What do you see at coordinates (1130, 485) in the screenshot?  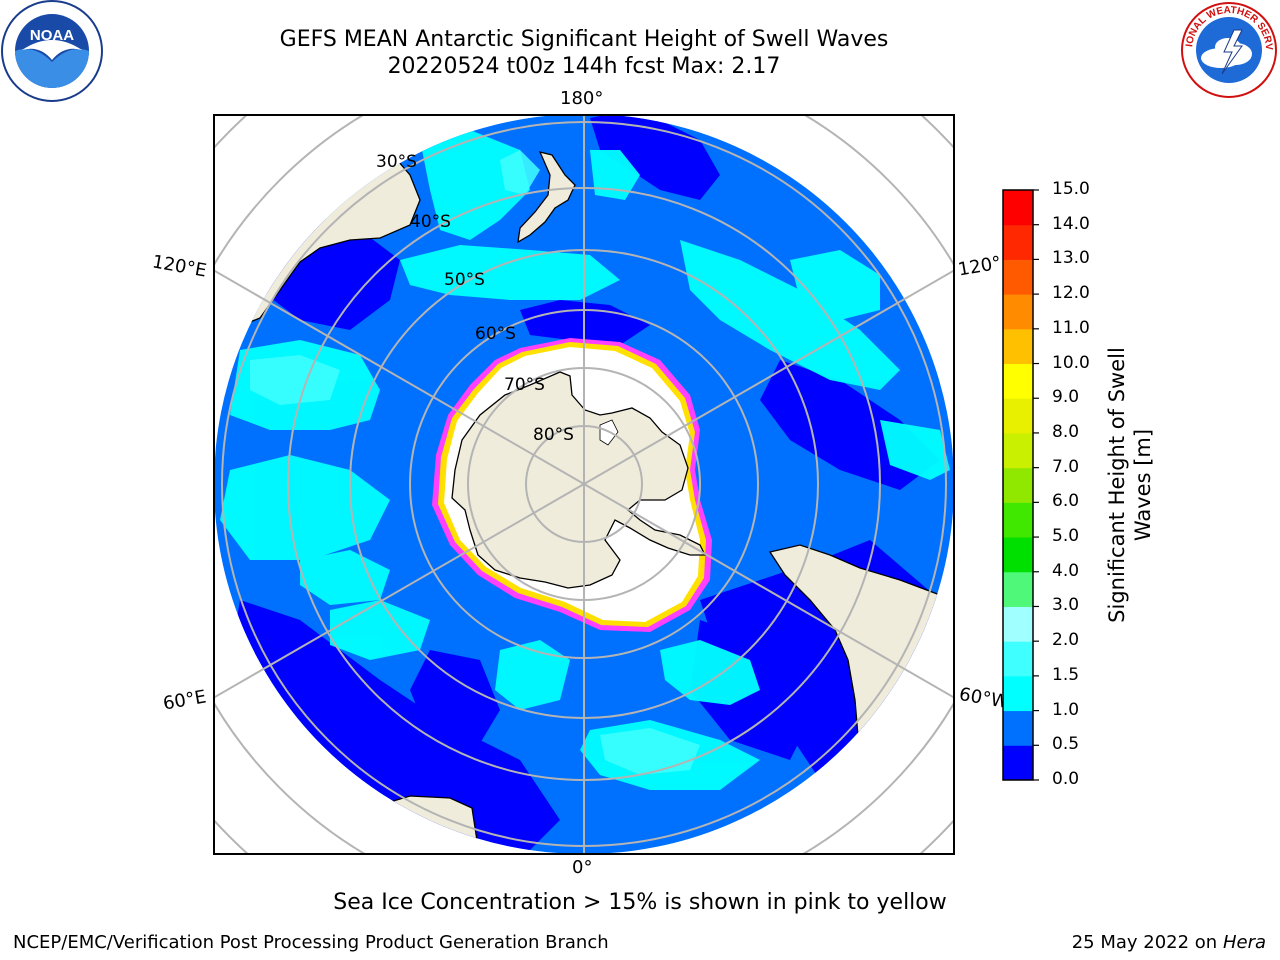 I see `colorbar-title: Significant Height of Swell Waves [m]` at bounding box center [1130, 485].